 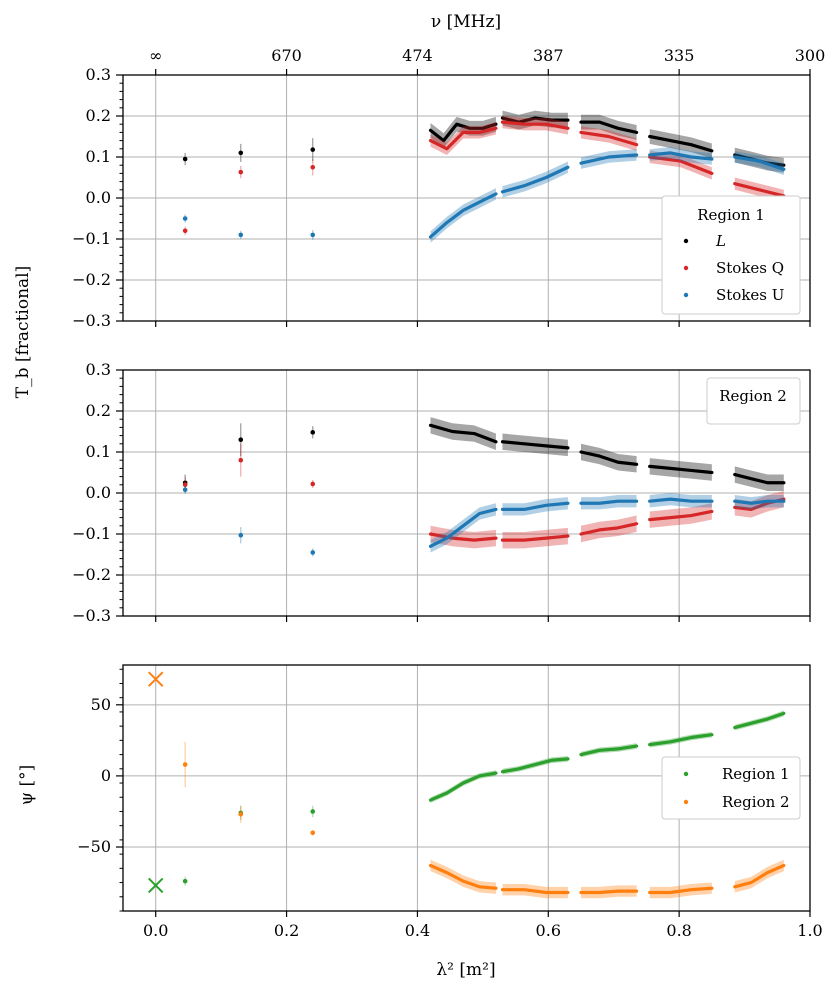 I want to click on l-band, so click(x=759, y=478).